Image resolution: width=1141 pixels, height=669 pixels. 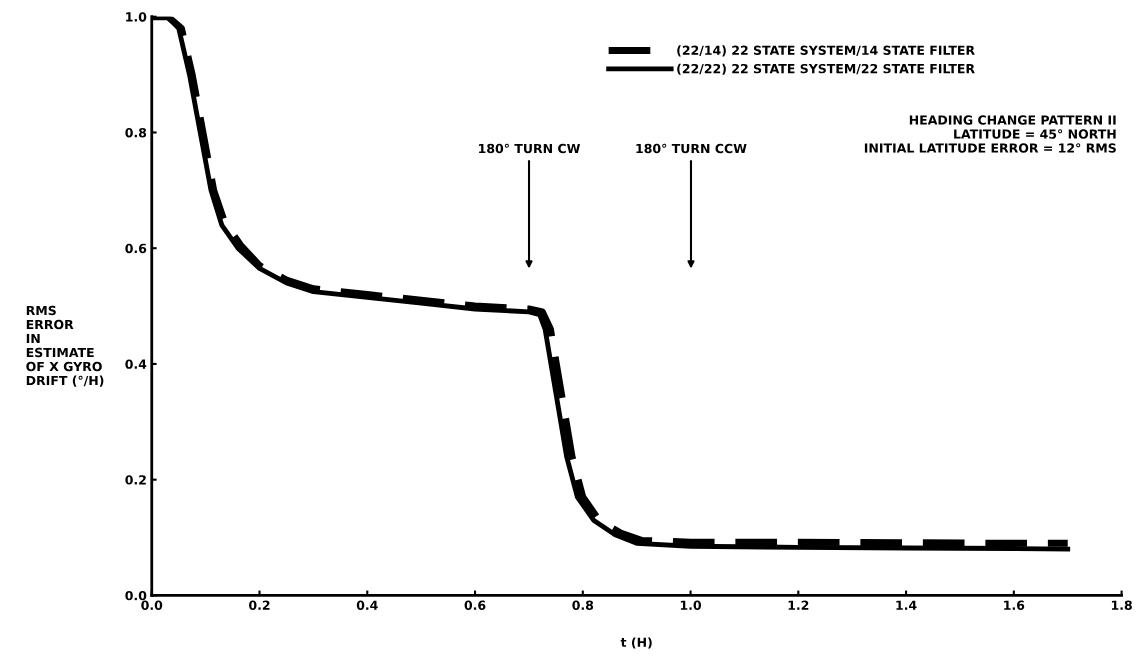 I want to click on x-tick-label: 1.6, so click(x=1014, y=605).